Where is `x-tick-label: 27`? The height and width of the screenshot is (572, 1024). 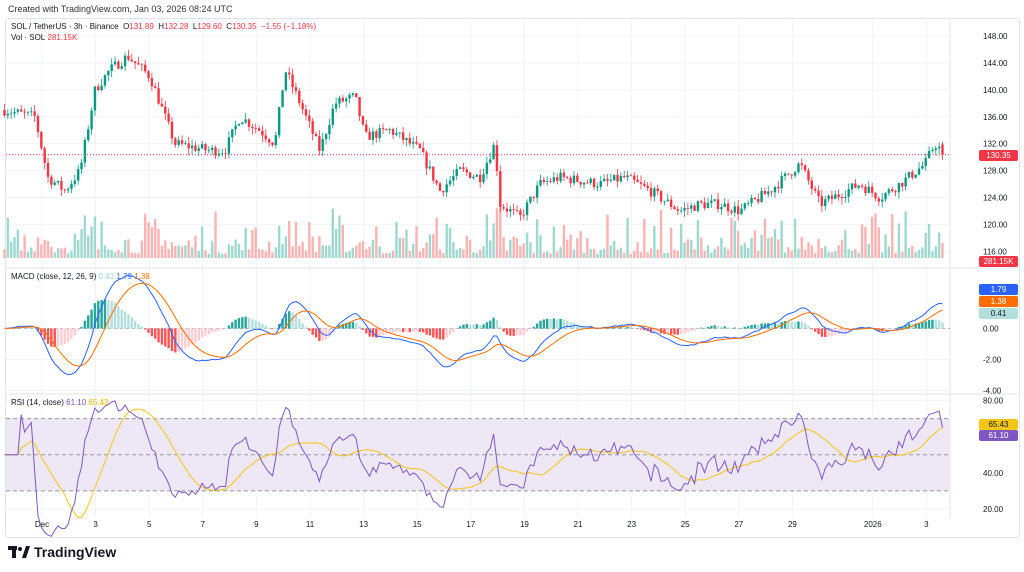 x-tick-label: 27 is located at coordinates (738, 524).